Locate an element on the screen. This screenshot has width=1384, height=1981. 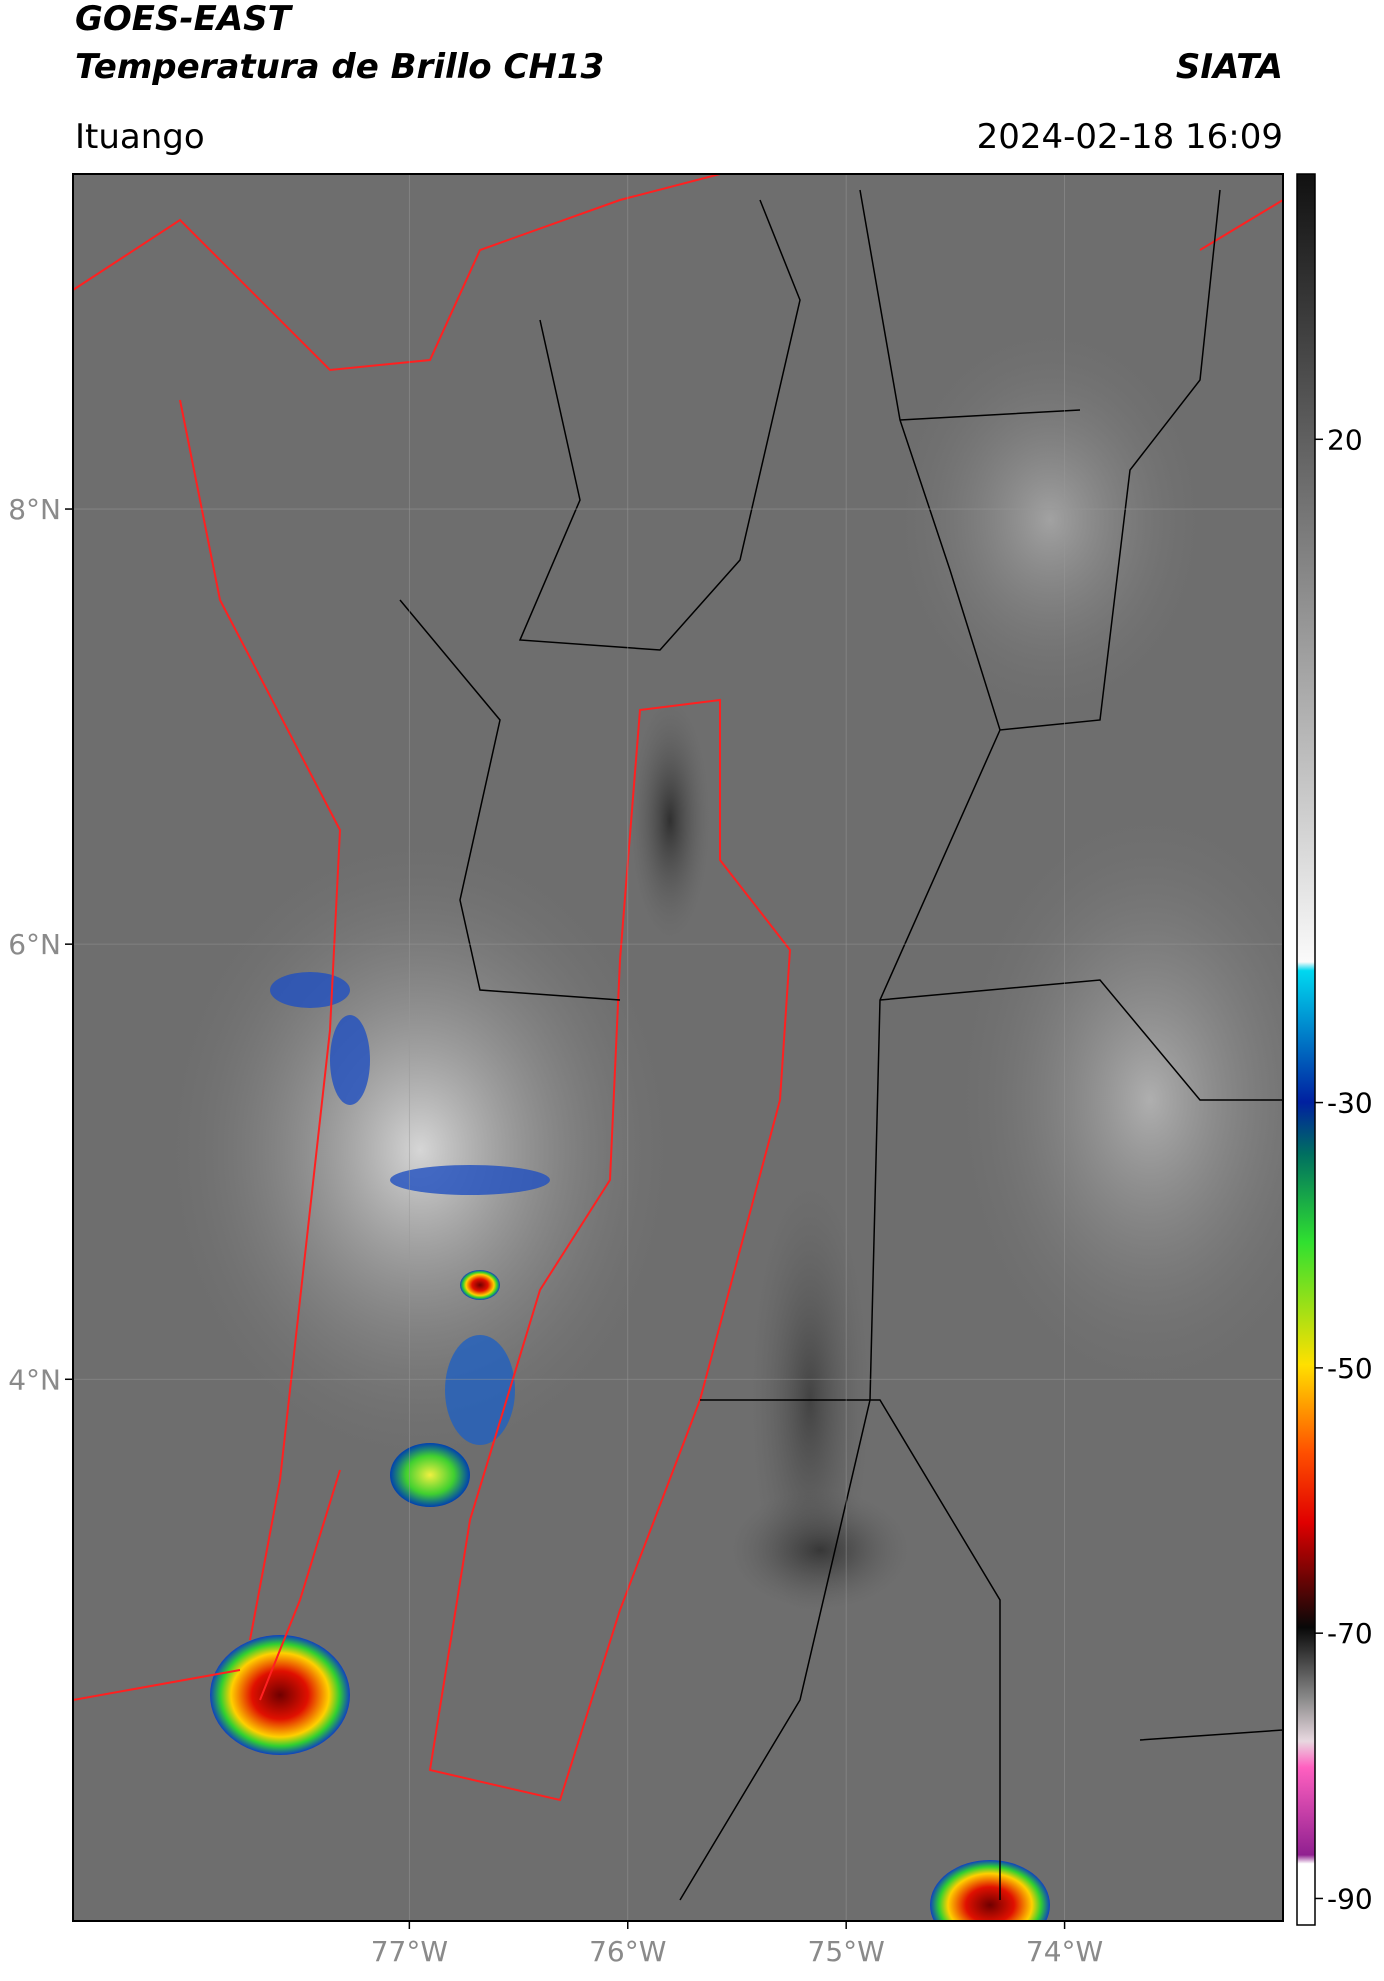
x-tick-label: 76°W is located at coordinates (627, 1951).